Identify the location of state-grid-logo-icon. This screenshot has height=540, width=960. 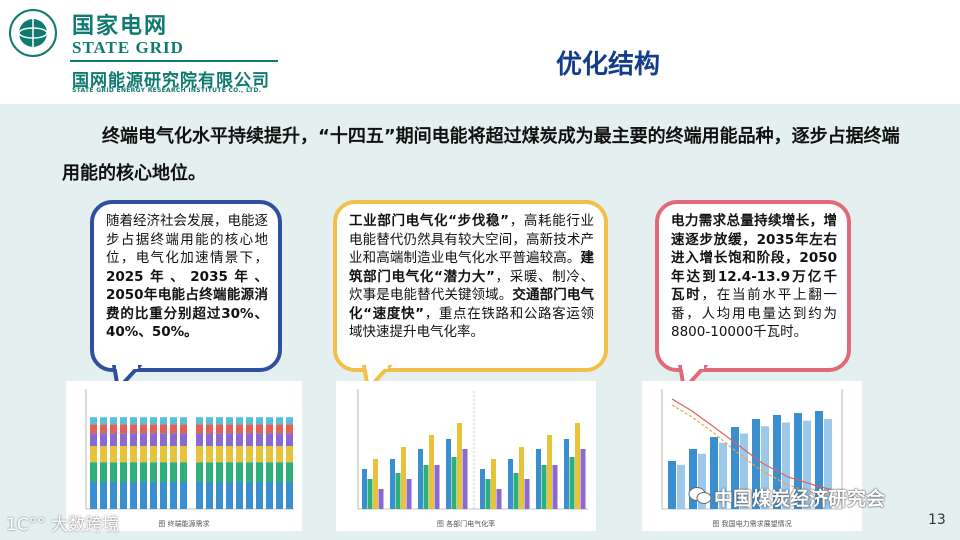
(33, 33).